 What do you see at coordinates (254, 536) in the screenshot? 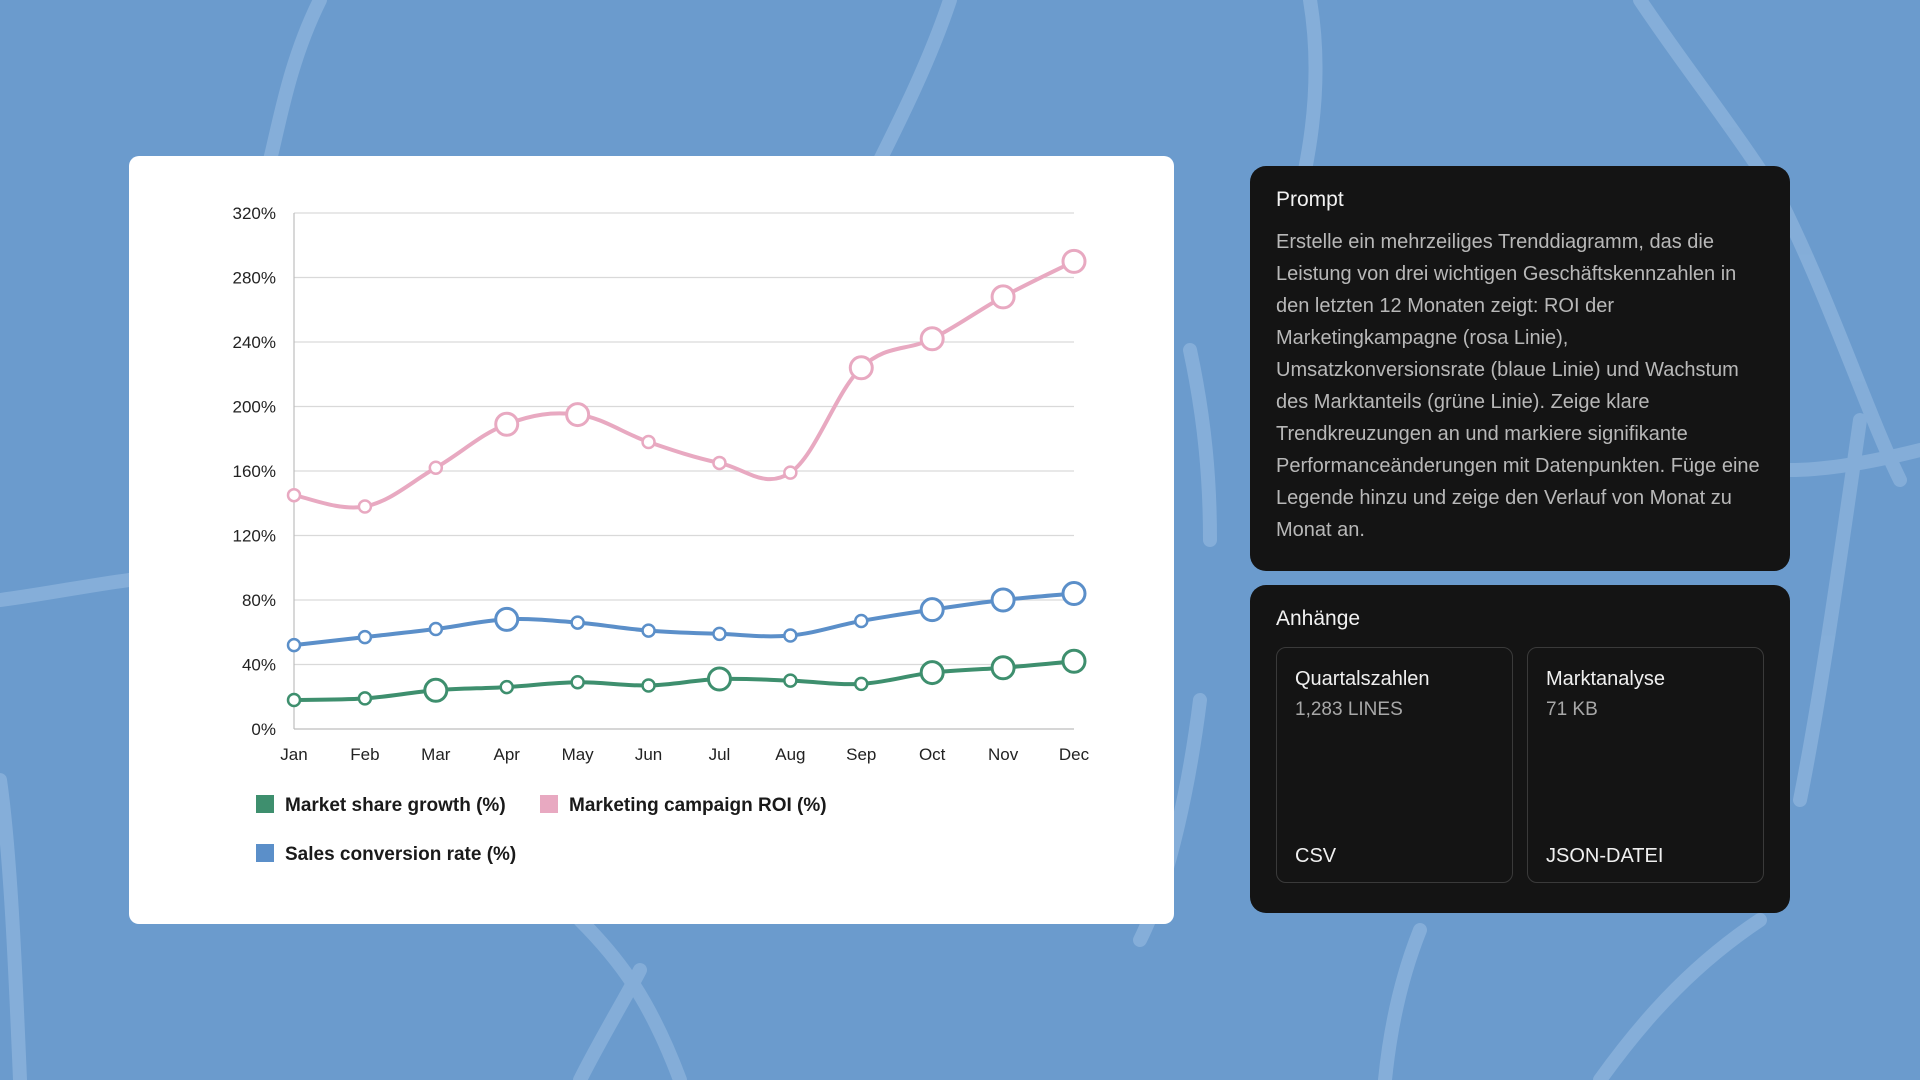
I see `y-tick-label: 120%` at bounding box center [254, 536].